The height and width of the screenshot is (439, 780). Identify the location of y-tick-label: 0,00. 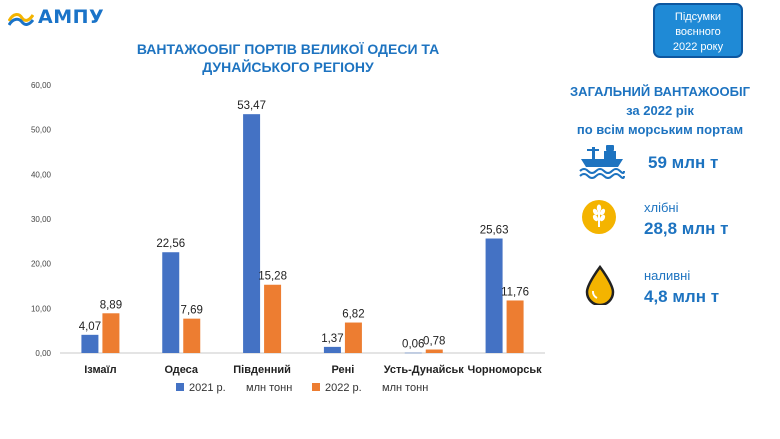
(43, 353).